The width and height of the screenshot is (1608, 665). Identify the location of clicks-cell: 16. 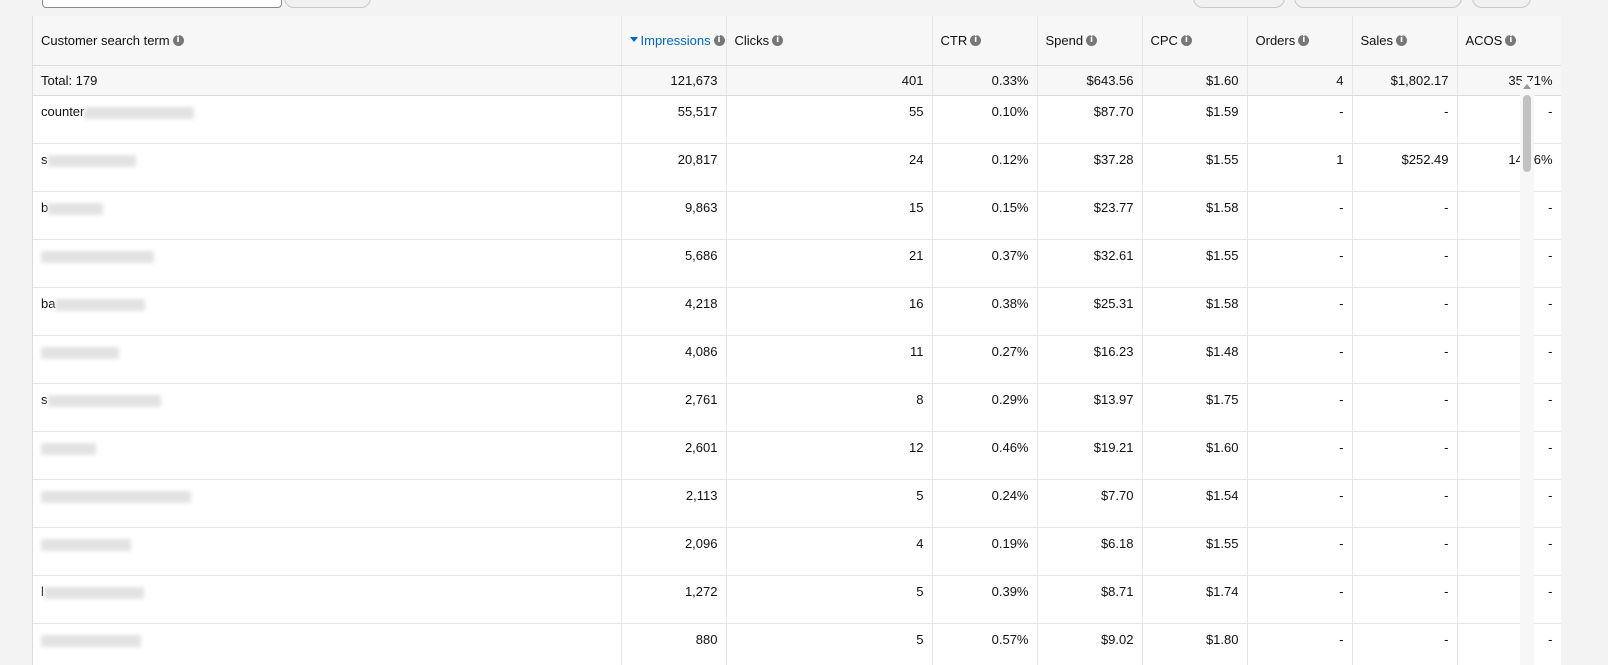
(829, 311).